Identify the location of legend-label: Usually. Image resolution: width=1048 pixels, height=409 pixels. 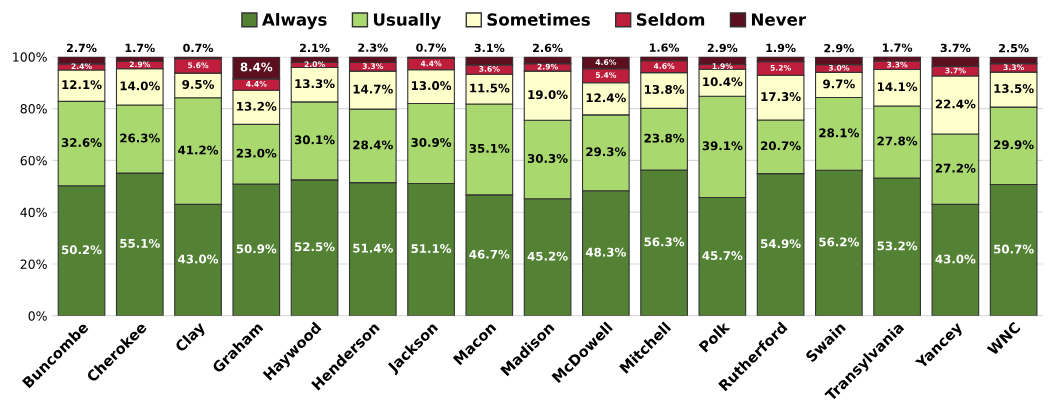
(407, 21).